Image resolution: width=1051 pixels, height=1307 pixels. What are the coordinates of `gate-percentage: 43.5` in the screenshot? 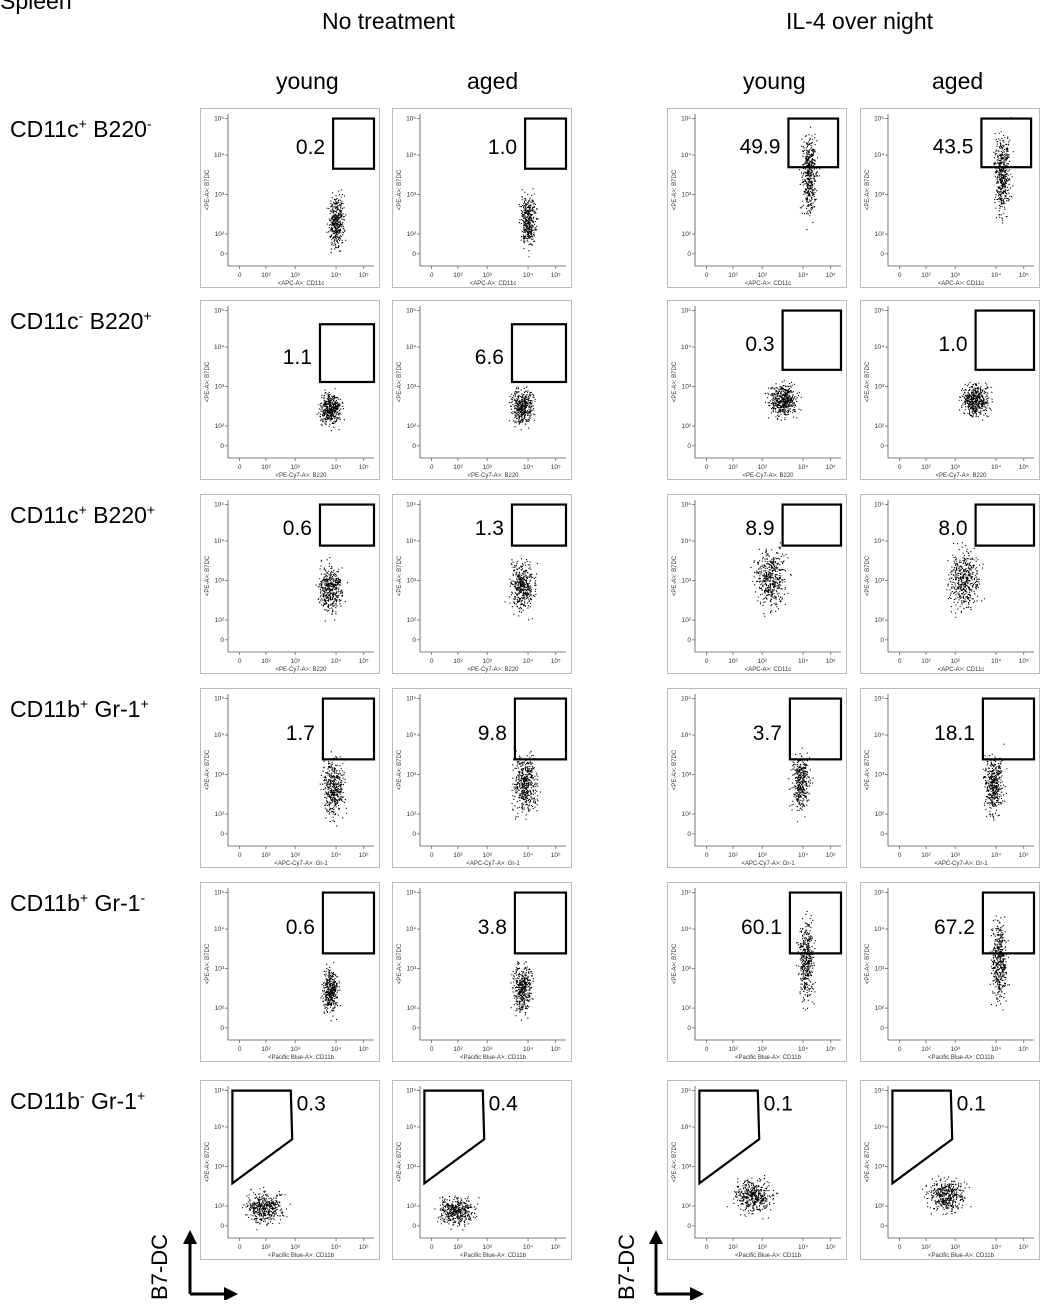 It's located at (953, 146).